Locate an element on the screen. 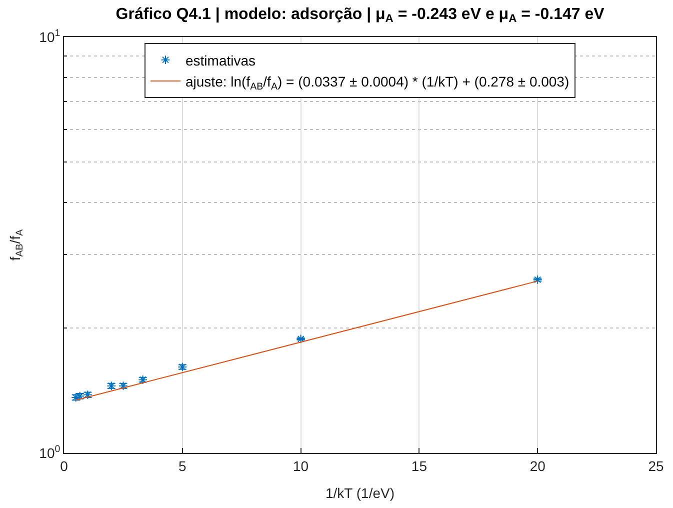  x-tick-label: 15 is located at coordinates (419, 466).